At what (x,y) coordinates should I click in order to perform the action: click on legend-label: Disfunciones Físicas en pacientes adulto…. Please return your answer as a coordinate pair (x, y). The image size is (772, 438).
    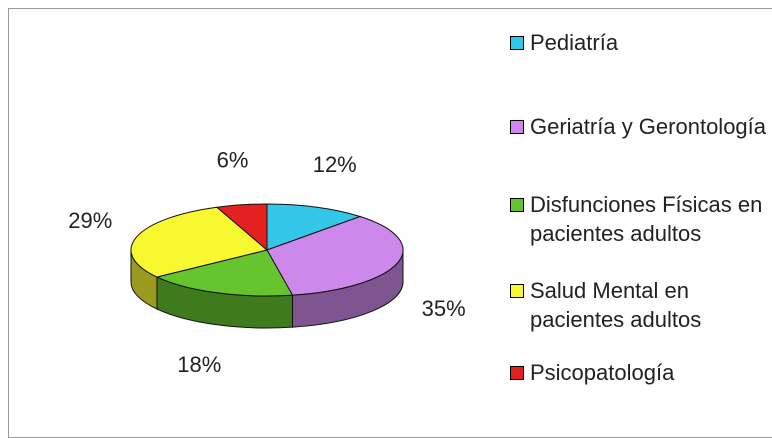
    Looking at the image, I should click on (646, 219).